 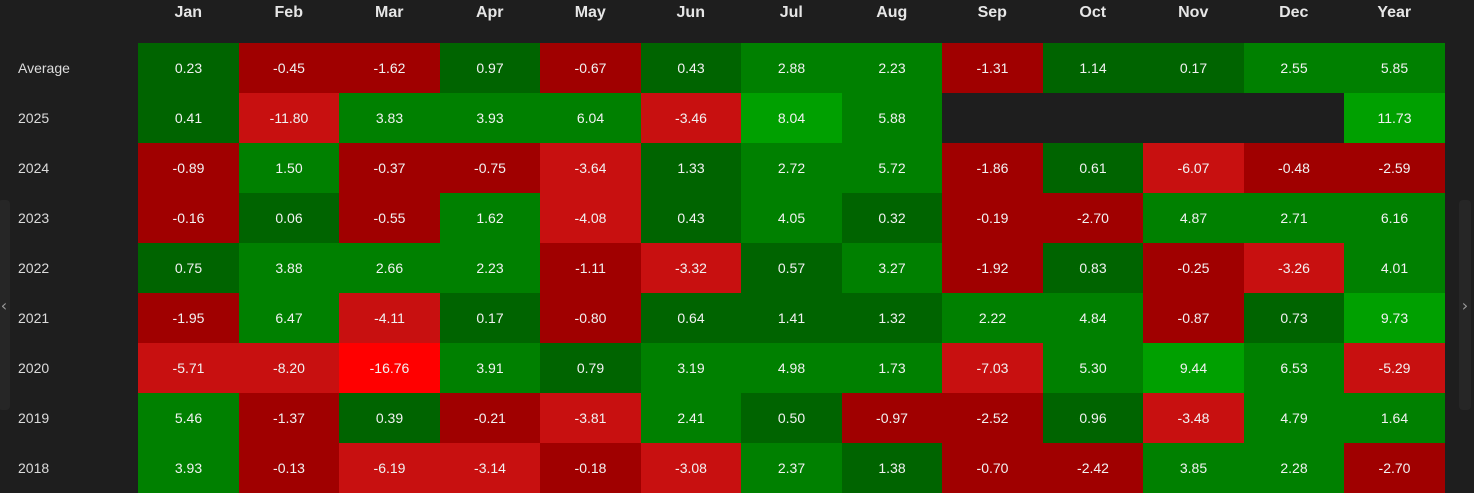 I want to click on heatmap-cell: -7.03, so click(x=992, y=368).